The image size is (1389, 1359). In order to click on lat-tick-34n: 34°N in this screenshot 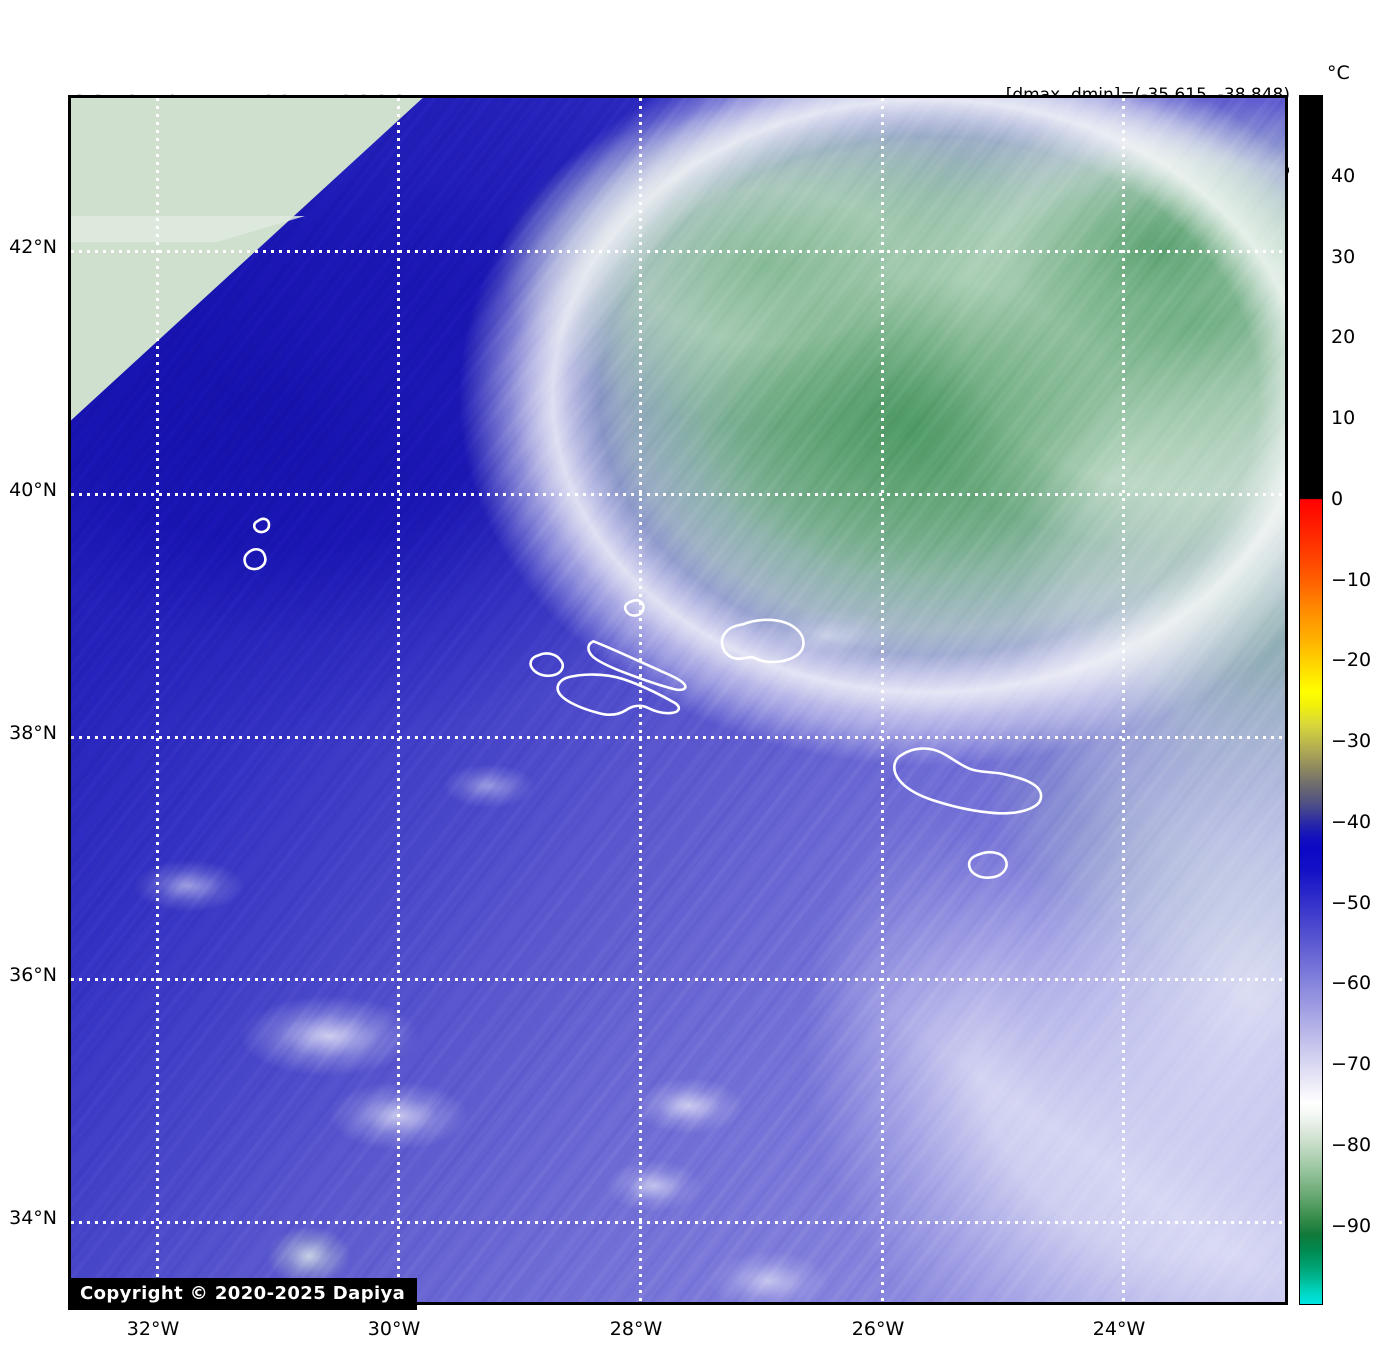, I will do `click(33, 1218)`.